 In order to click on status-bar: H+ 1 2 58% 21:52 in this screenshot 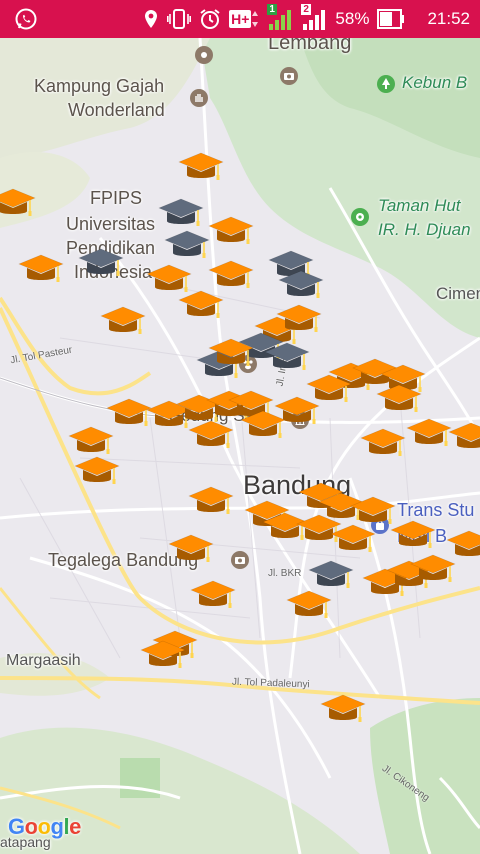, I will do `click(240, 19)`.